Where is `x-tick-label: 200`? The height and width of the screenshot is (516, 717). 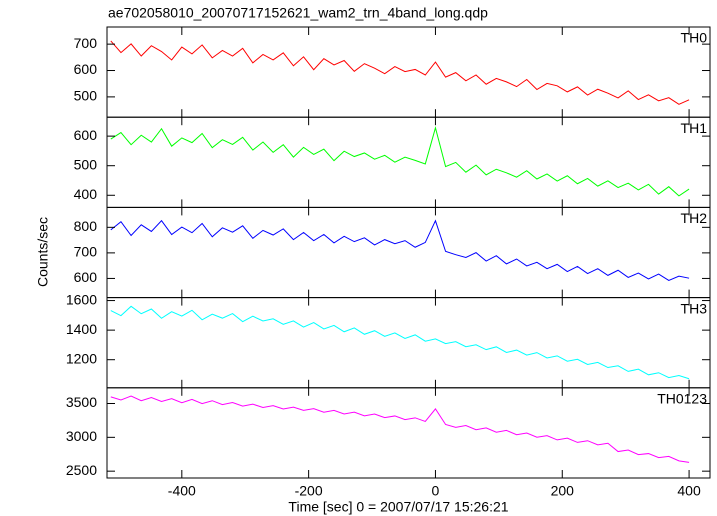 x-tick-label: 200 is located at coordinates (563, 491).